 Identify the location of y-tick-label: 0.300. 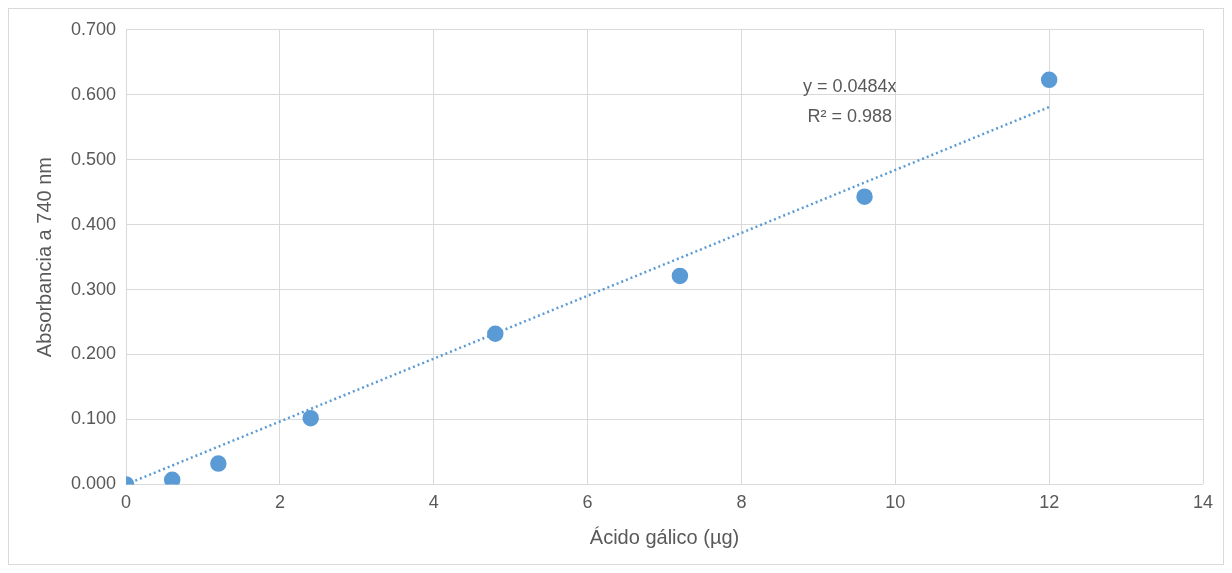
(94, 288).